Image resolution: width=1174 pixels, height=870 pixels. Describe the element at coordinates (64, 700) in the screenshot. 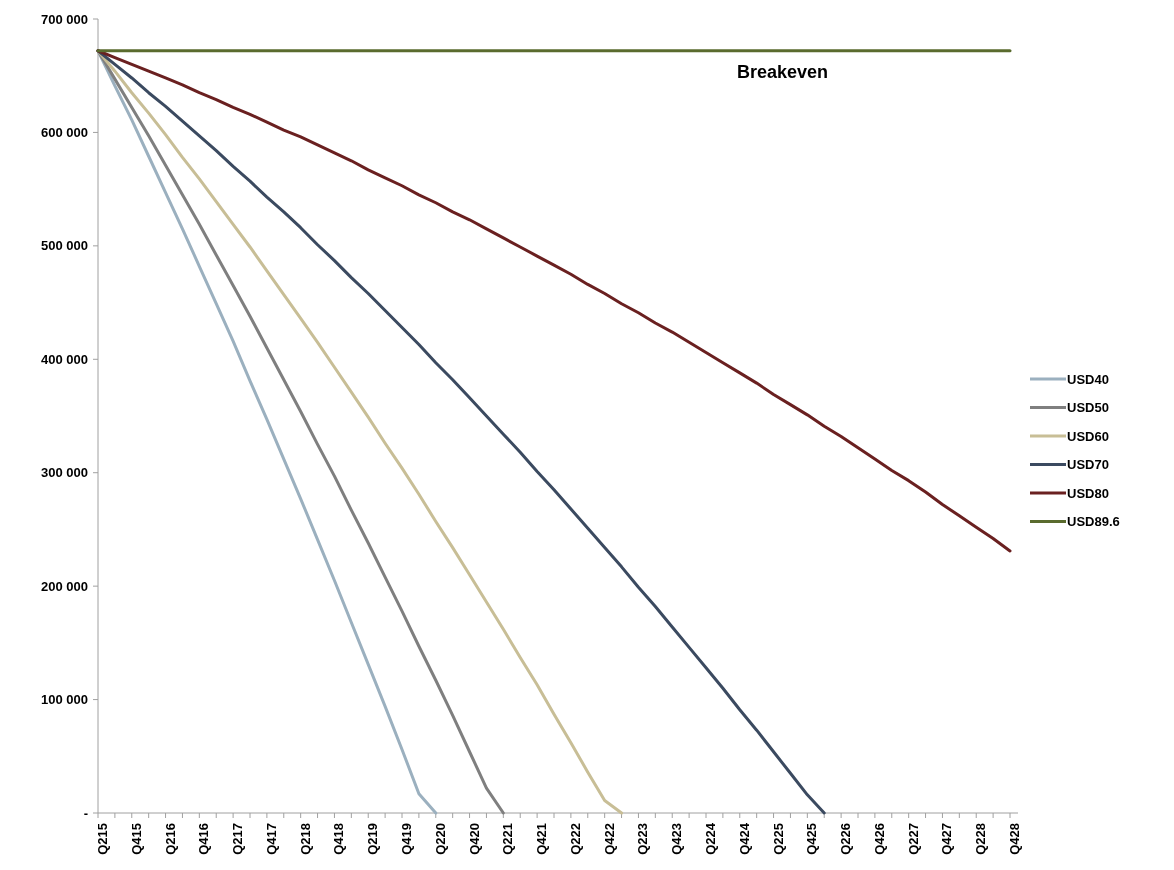

I see `y-tick-label: 100 000` at that location.